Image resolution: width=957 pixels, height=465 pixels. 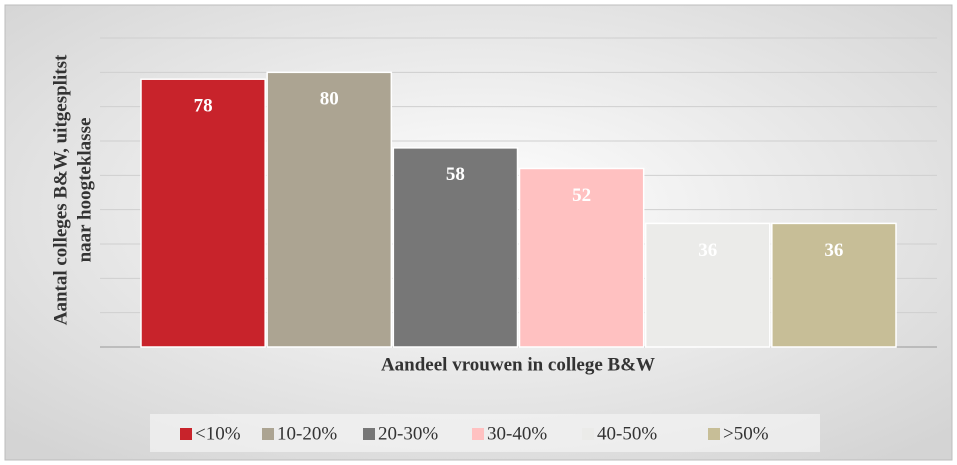 I want to click on x-axis-label: Aandeel vrouwen in college B&W, so click(x=518, y=364).